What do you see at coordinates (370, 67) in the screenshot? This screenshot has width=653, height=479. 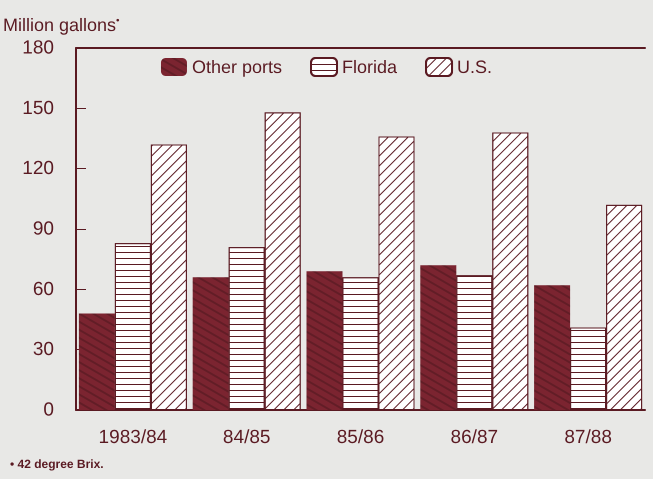 I see `legend-label: Florida` at bounding box center [370, 67].